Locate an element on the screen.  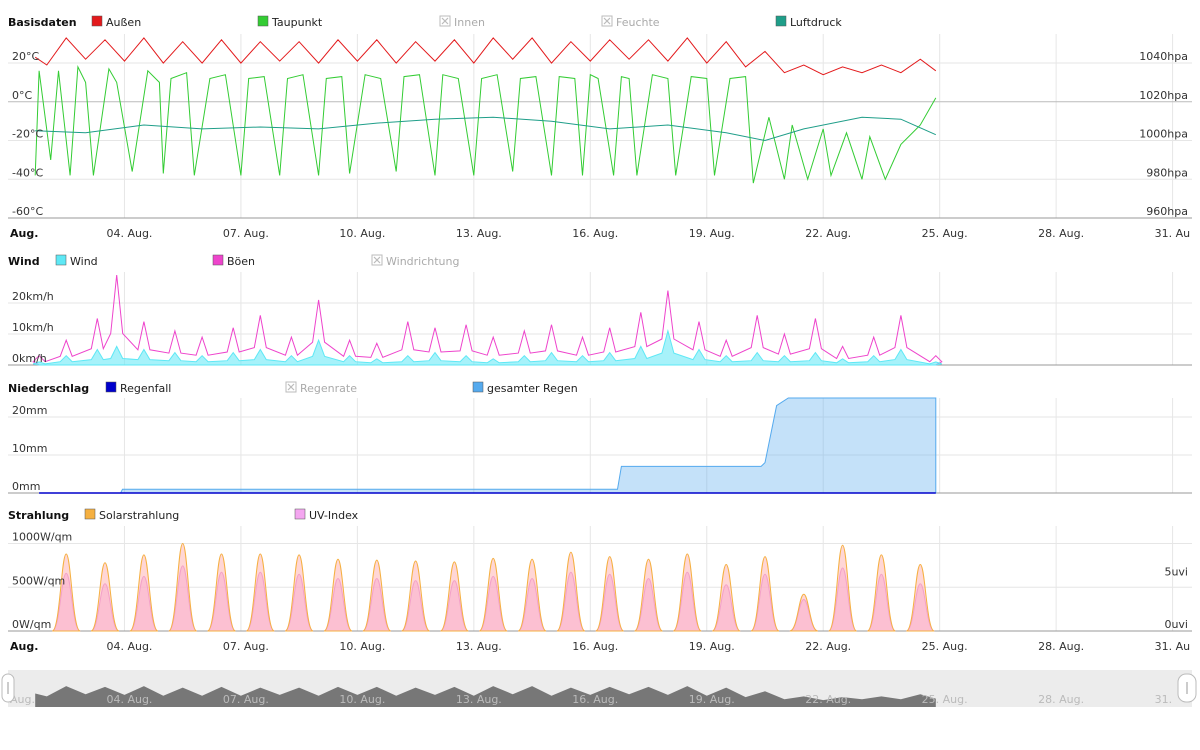
y-tick-label: 0°C is located at coordinates (22, 95).